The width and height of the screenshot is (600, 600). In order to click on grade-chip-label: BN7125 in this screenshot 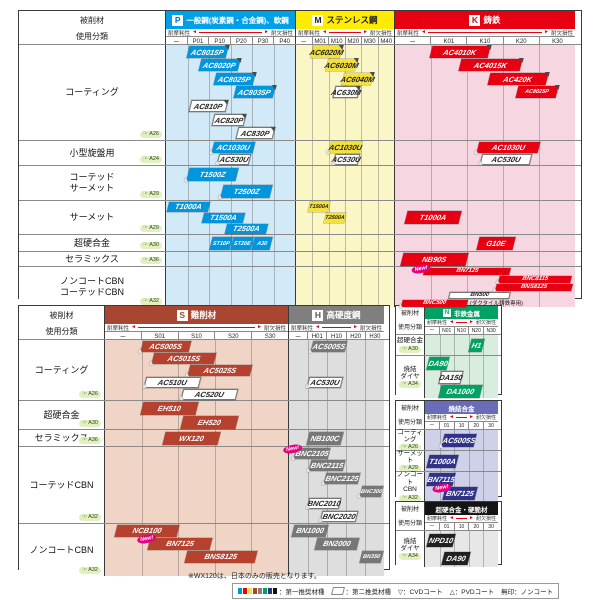, I will do `click(460, 494)`.